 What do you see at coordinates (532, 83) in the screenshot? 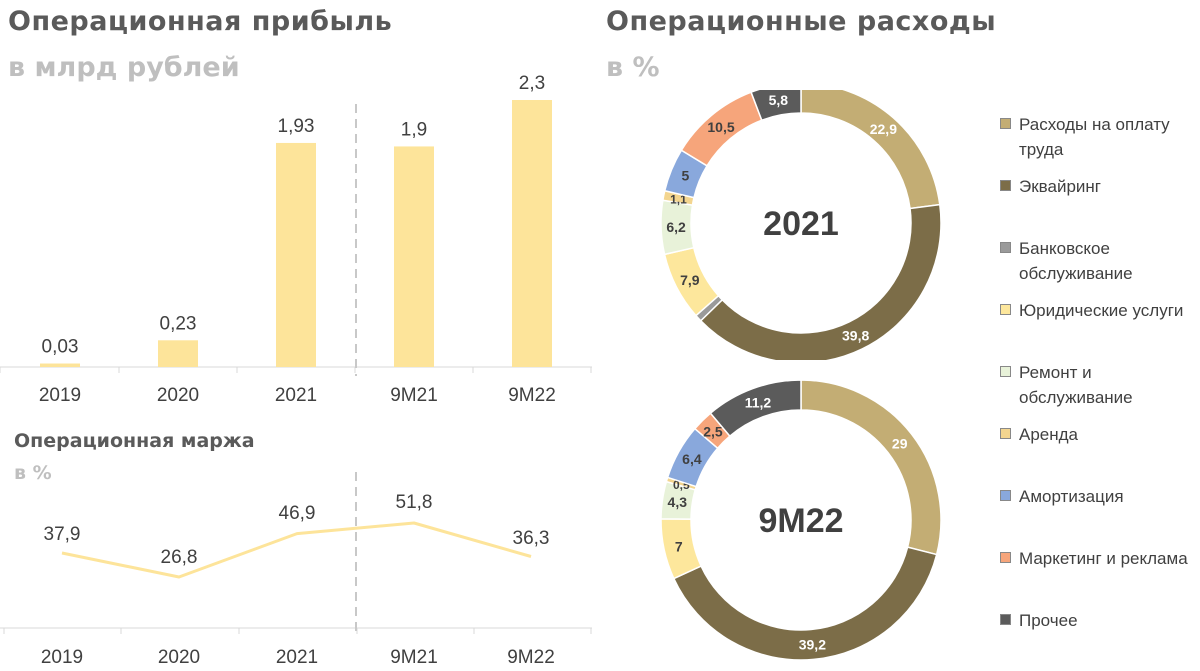
I see `bar-value-label: 2,3` at bounding box center [532, 83].